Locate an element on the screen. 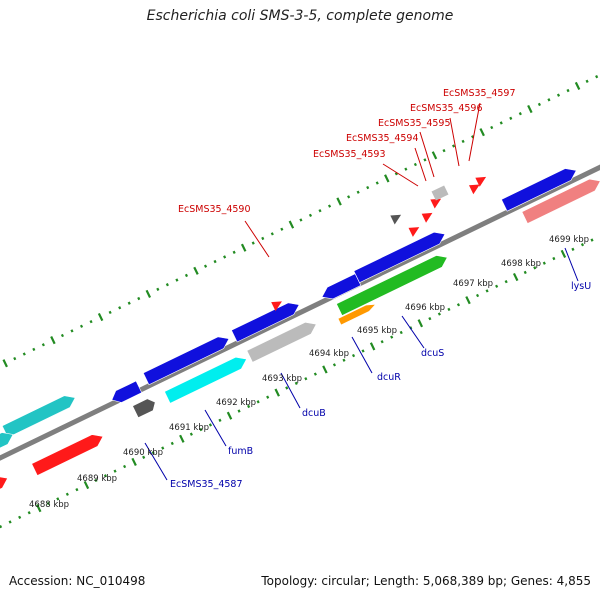 The image size is (600, 600). gene-label-bottom: lysU is located at coordinates (581, 286).